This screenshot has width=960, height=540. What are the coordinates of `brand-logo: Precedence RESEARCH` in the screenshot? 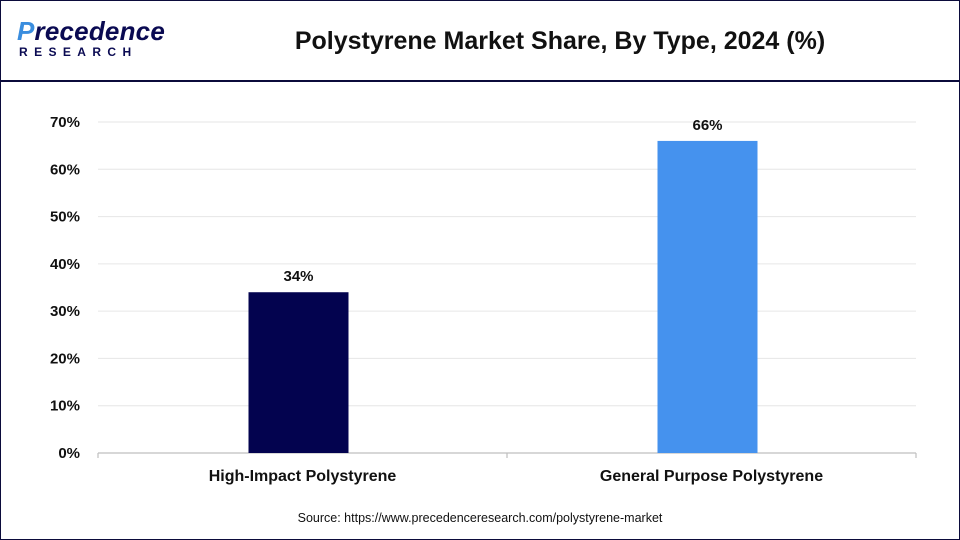 It's located at (91, 40).